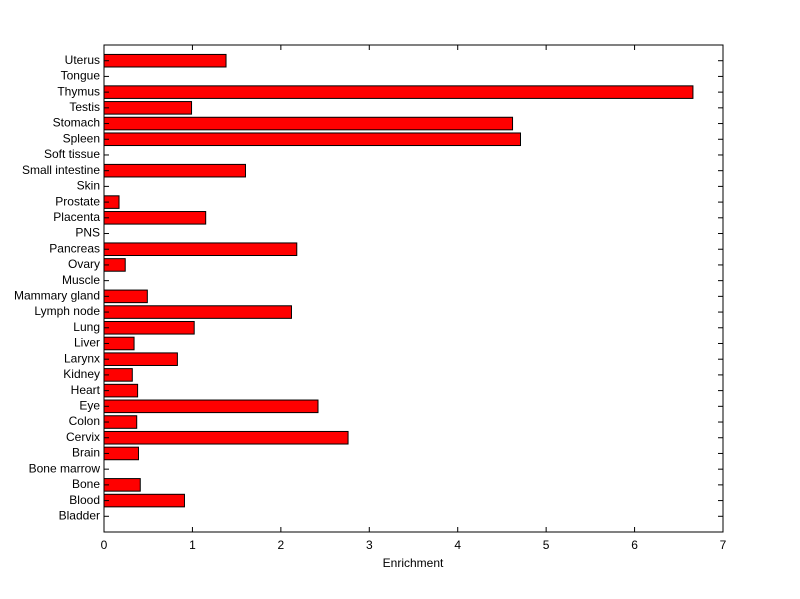  I want to click on y-tick-label-small-intestine: Small intestine, so click(61, 170).